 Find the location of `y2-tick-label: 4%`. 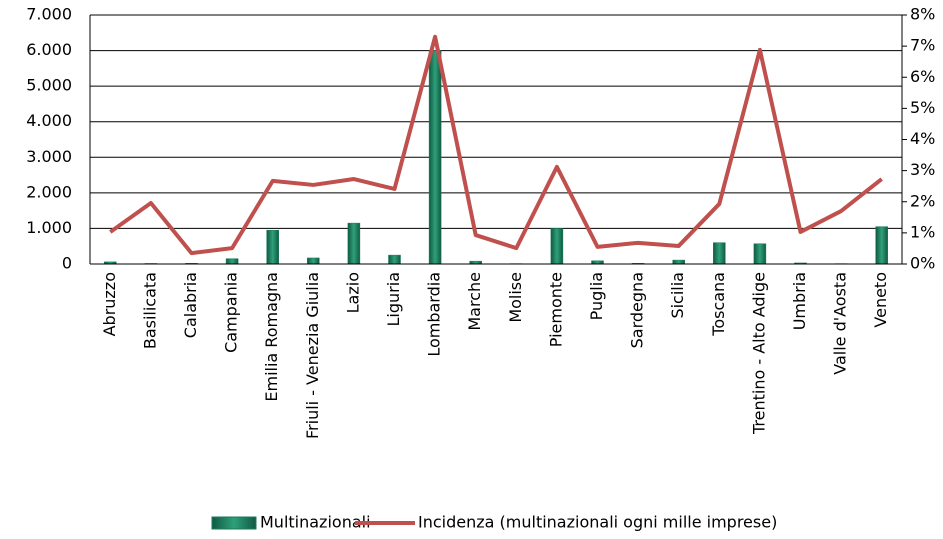

y2-tick-label: 4% is located at coordinates (922, 138).